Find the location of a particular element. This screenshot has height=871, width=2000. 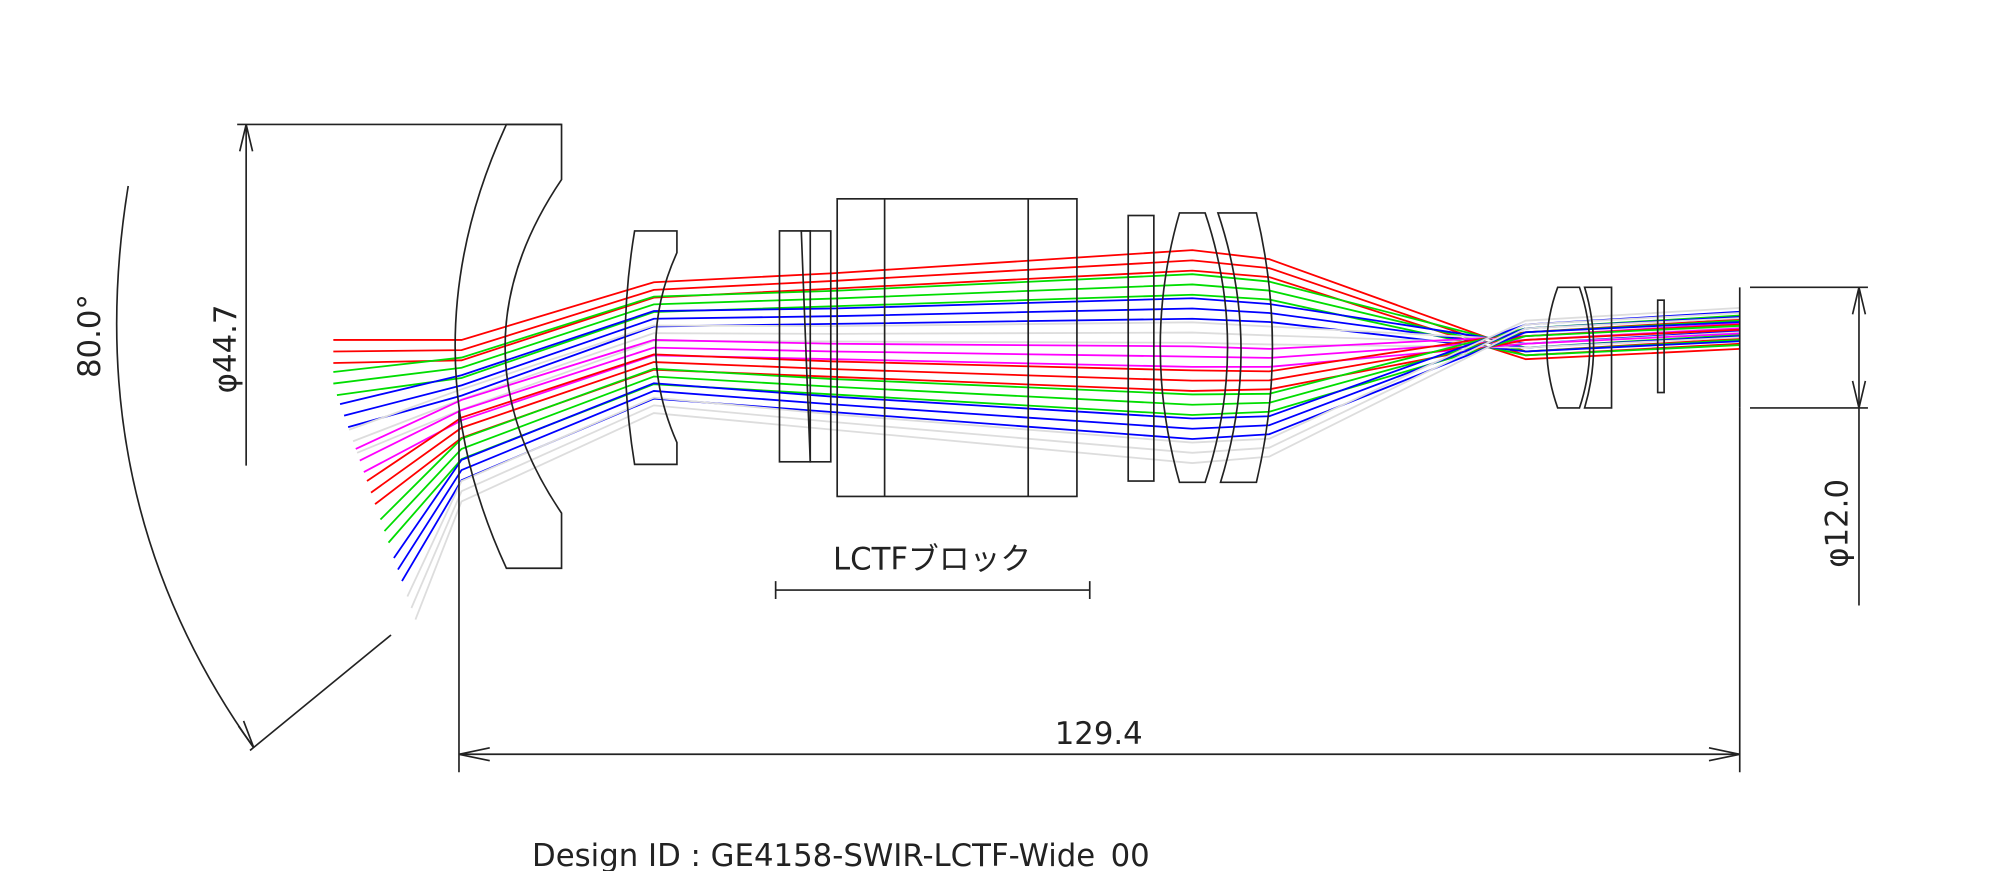

design-id: Design ID : GE4158-SWIR-LCTF-Wide_00 is located at coordinates (841, 854).